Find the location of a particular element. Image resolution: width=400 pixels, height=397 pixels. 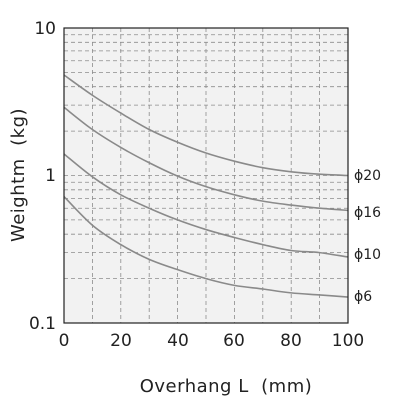

series-label-phi16: ϕ16 is located at coordinates (367, 213).